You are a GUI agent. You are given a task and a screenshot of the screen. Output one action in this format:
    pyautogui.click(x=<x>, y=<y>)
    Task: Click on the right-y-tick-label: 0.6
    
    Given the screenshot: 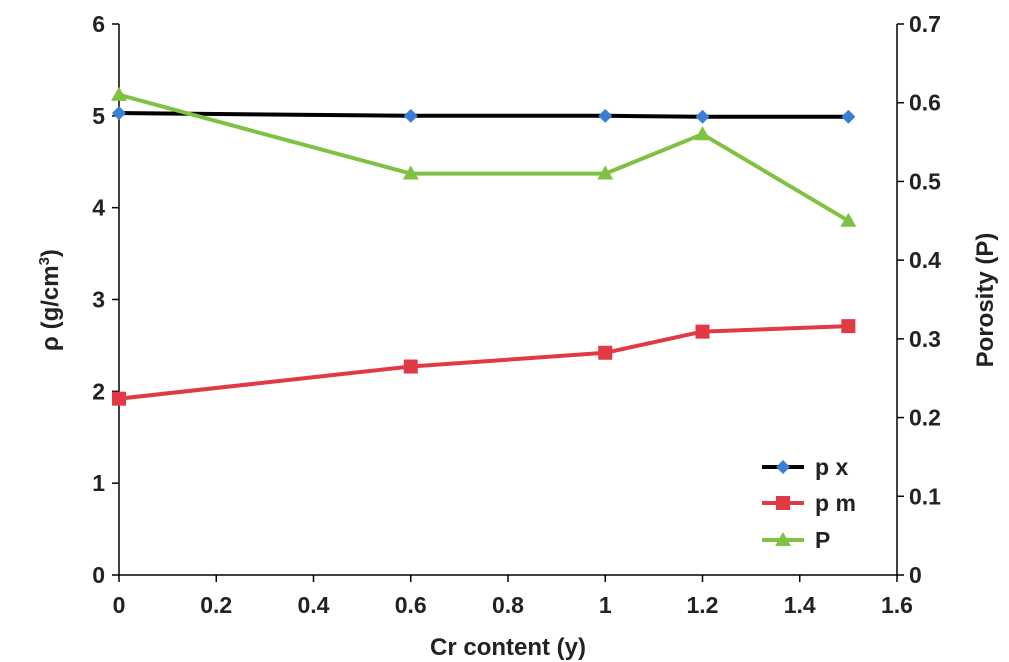 What is the action you would take?
    pyautogui.click(x=925, y=103)
    